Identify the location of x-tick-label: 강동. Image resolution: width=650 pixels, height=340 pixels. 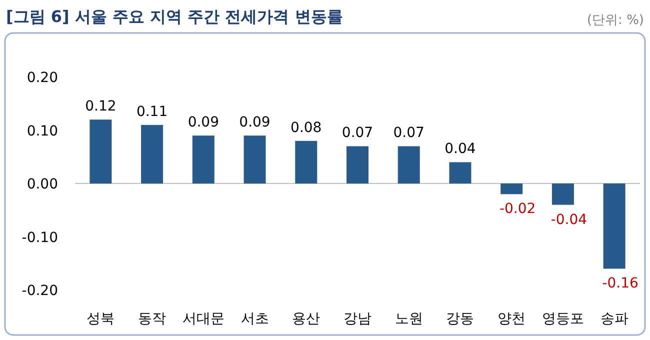
(460, 319).